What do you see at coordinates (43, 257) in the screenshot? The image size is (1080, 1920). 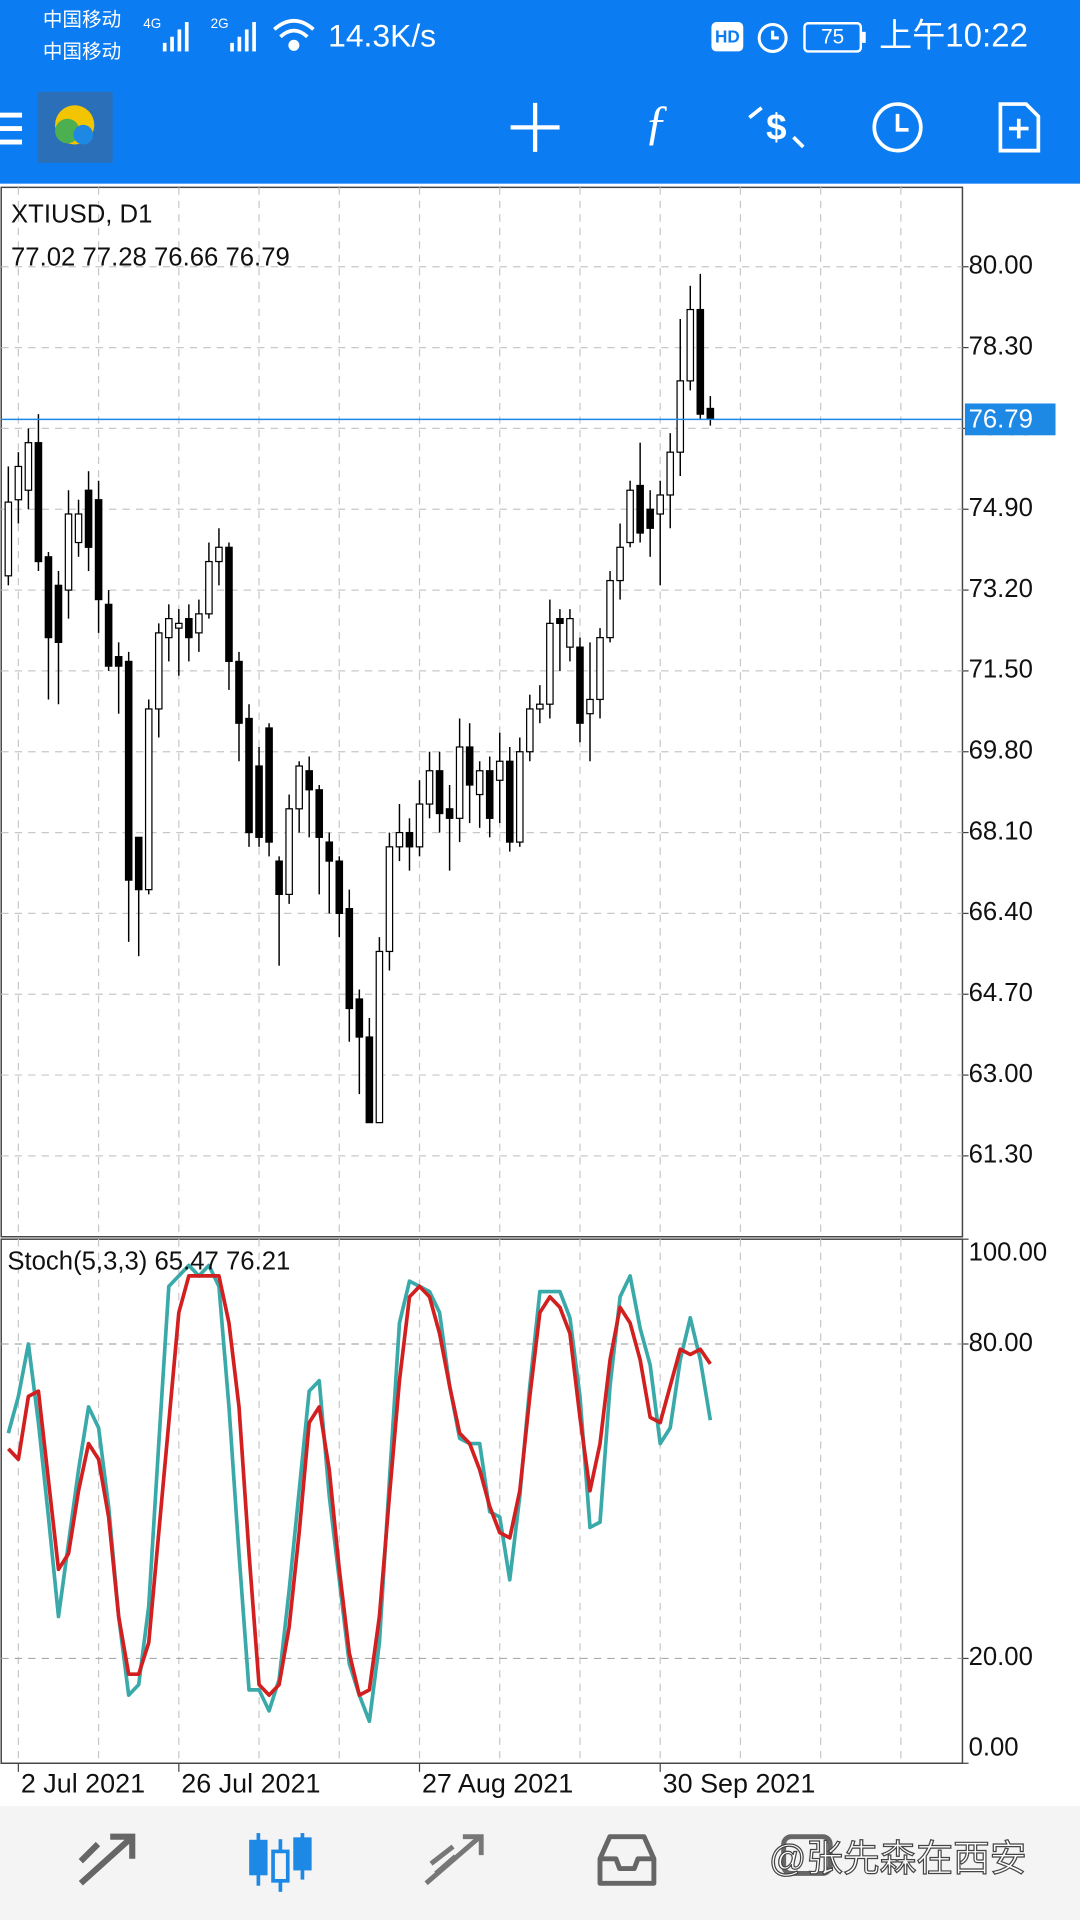 I see `ohlc-open: 77.02` at bounding box center [43, 257].